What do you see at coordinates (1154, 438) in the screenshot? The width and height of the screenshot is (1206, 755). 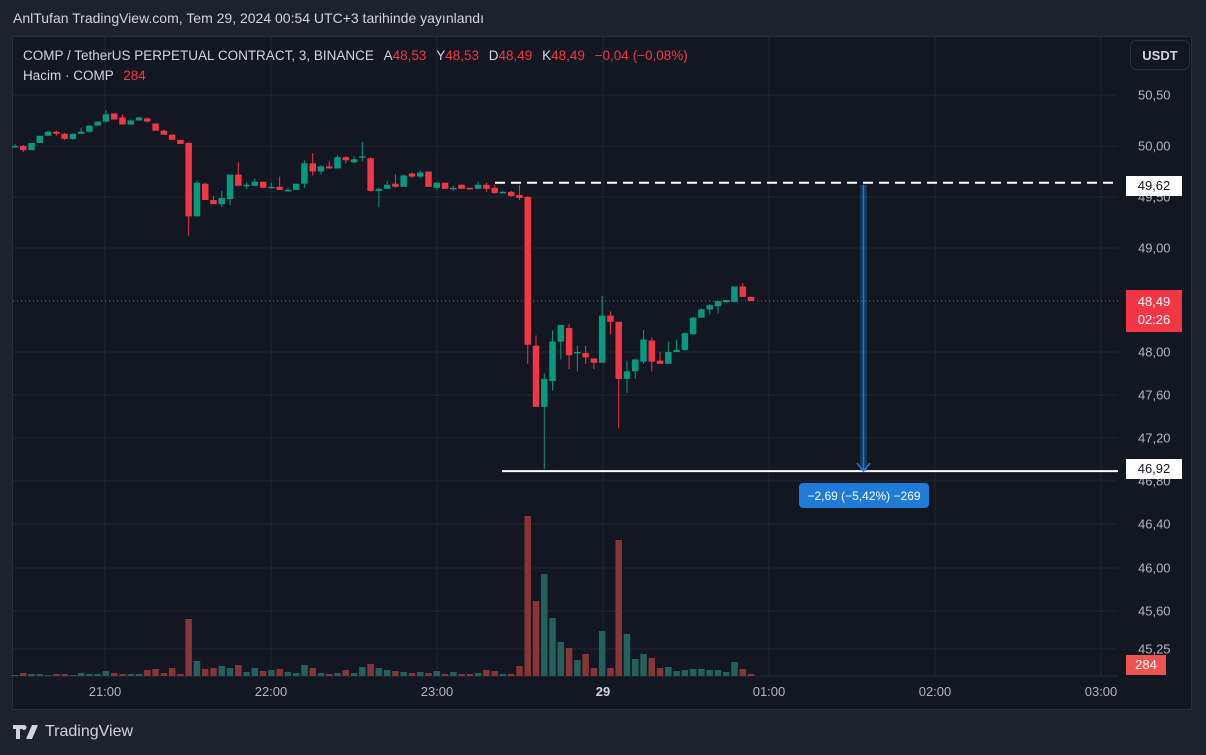 I see `price-tick: 47,20` at bounding box center [1154, 438].